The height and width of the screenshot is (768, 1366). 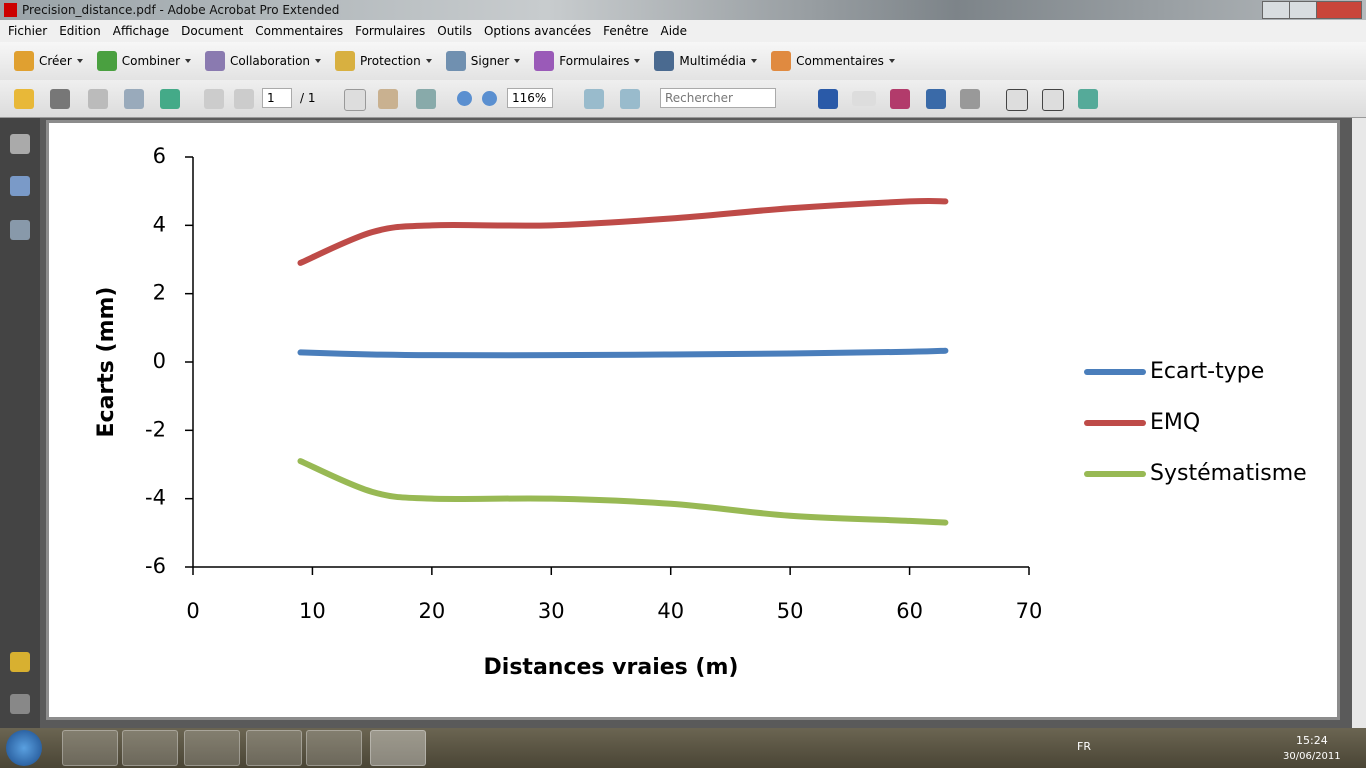 What do you see at coordinates (864, 98) in the screenshot?
I see `ok-button` at bounding box center [864, 98].